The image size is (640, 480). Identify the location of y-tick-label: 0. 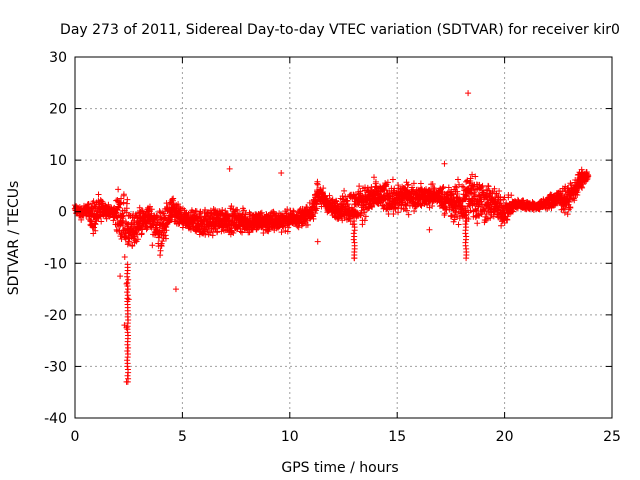
(62, 213).